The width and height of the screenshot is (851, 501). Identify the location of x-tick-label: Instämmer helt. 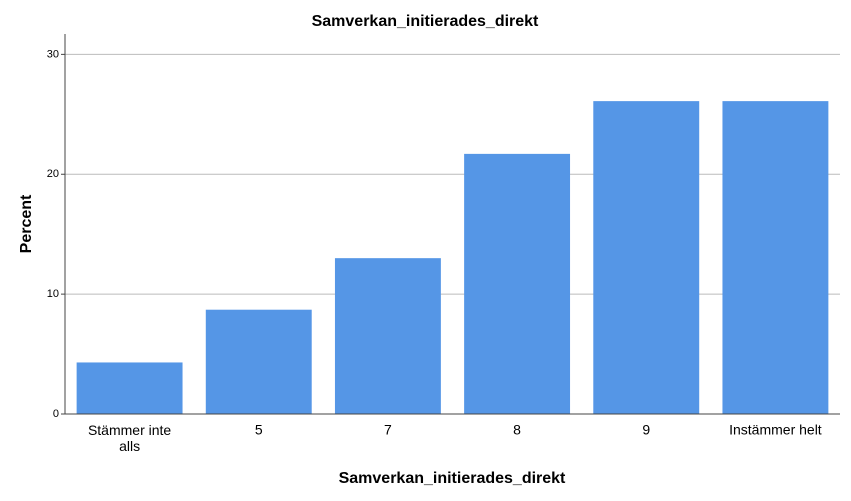
(775, 430).